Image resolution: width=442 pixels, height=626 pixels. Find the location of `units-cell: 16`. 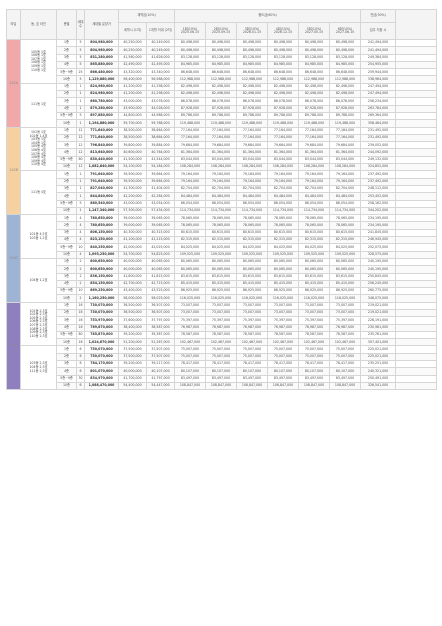

units-cell: 16 is located at coordinates (80, 313).